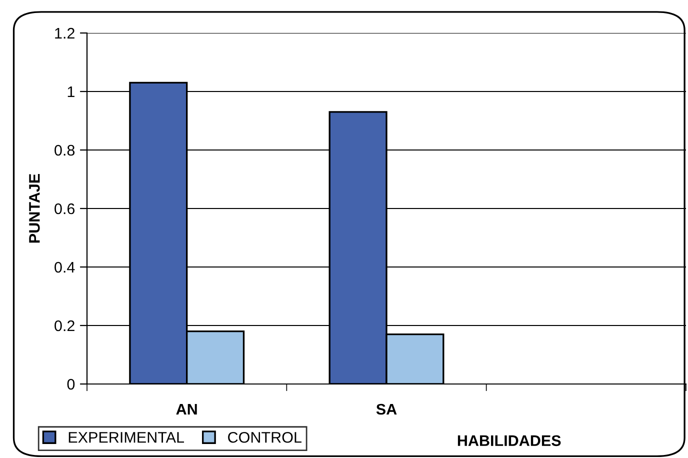  Describe the element at coordinates (64, 150) in the screenshot. I see `y-tick-label: 0.8` at that location.